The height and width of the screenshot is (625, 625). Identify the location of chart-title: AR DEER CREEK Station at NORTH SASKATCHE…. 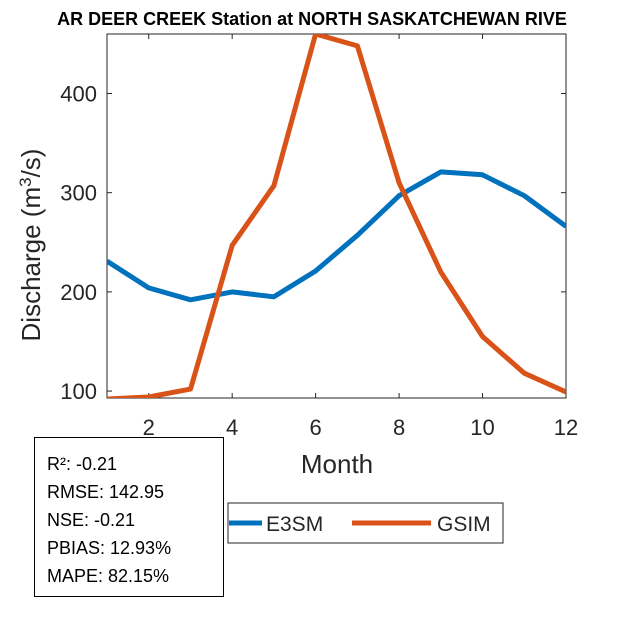
(312, 19).